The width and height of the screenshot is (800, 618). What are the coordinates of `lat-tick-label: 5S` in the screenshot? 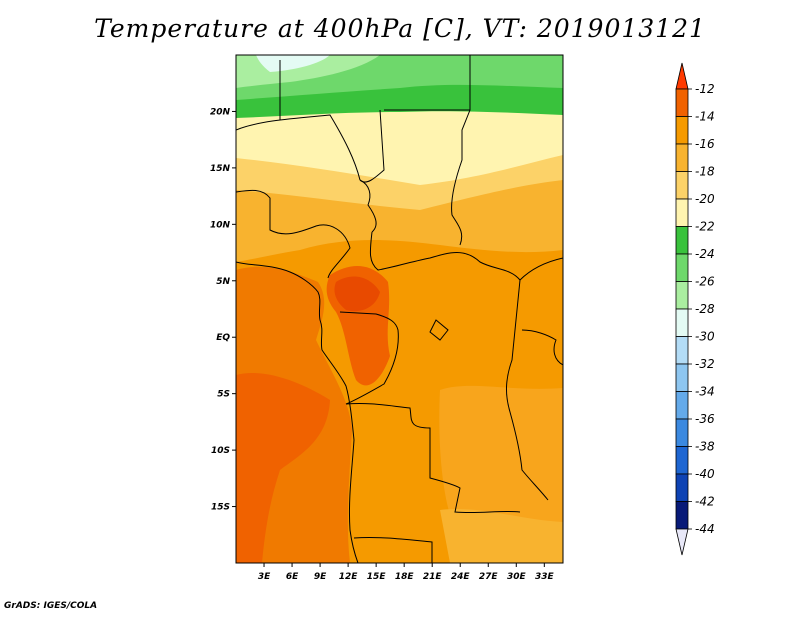 It's located at (223, 395).